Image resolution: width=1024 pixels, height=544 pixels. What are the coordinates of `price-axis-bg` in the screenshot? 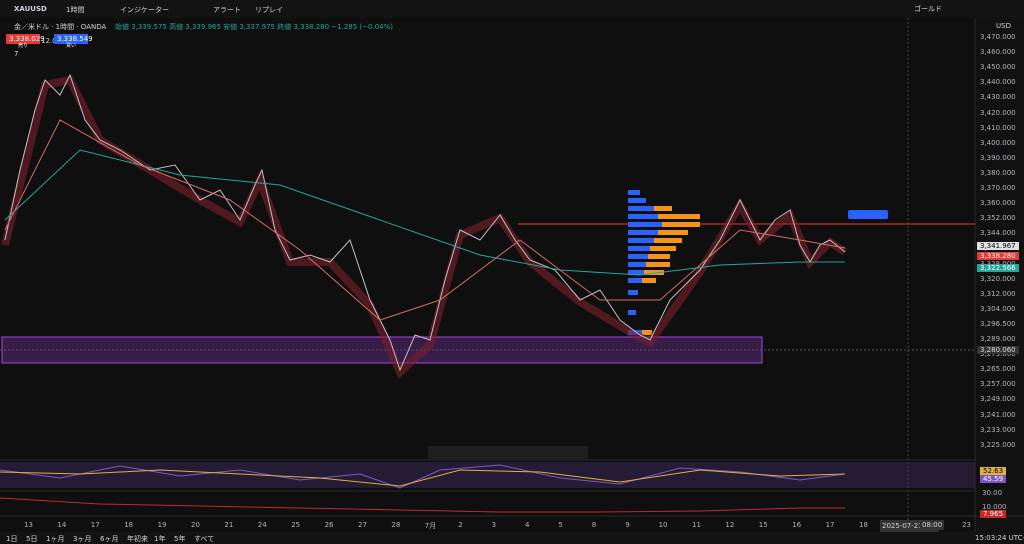 It's located at (999, 275).